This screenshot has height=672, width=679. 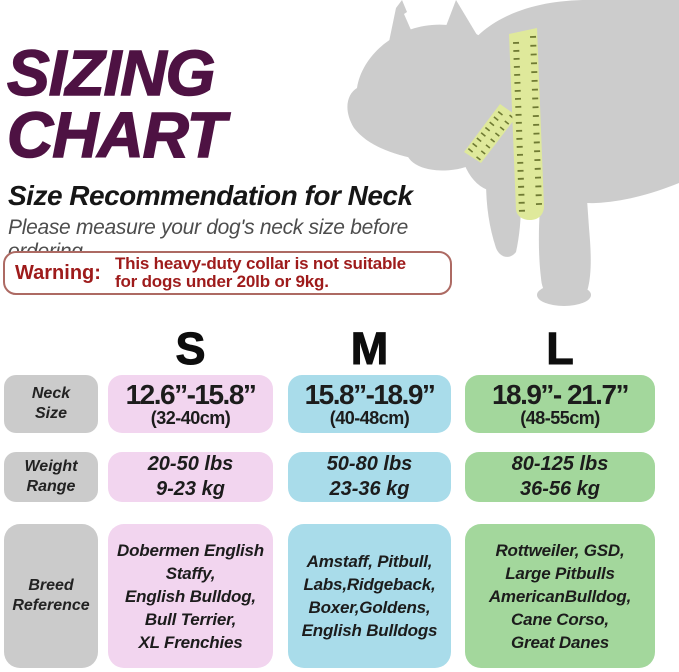 What do you see at coordinates (210, 195) in the screenshot?
I see `section-subtitle: Size Recommendation for Neck` at bounding box center [210, 195].